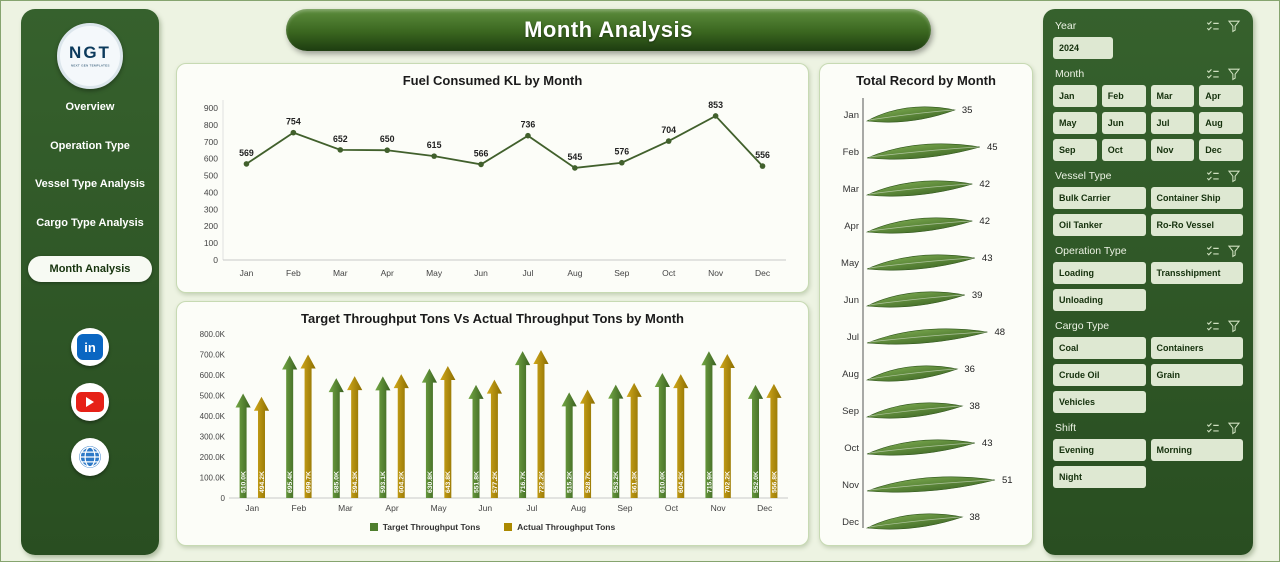 The width and height of the screenshot is (1280, 562). I want to click on sidebar-item-operation-type: Operation Type, so click(90, 145).